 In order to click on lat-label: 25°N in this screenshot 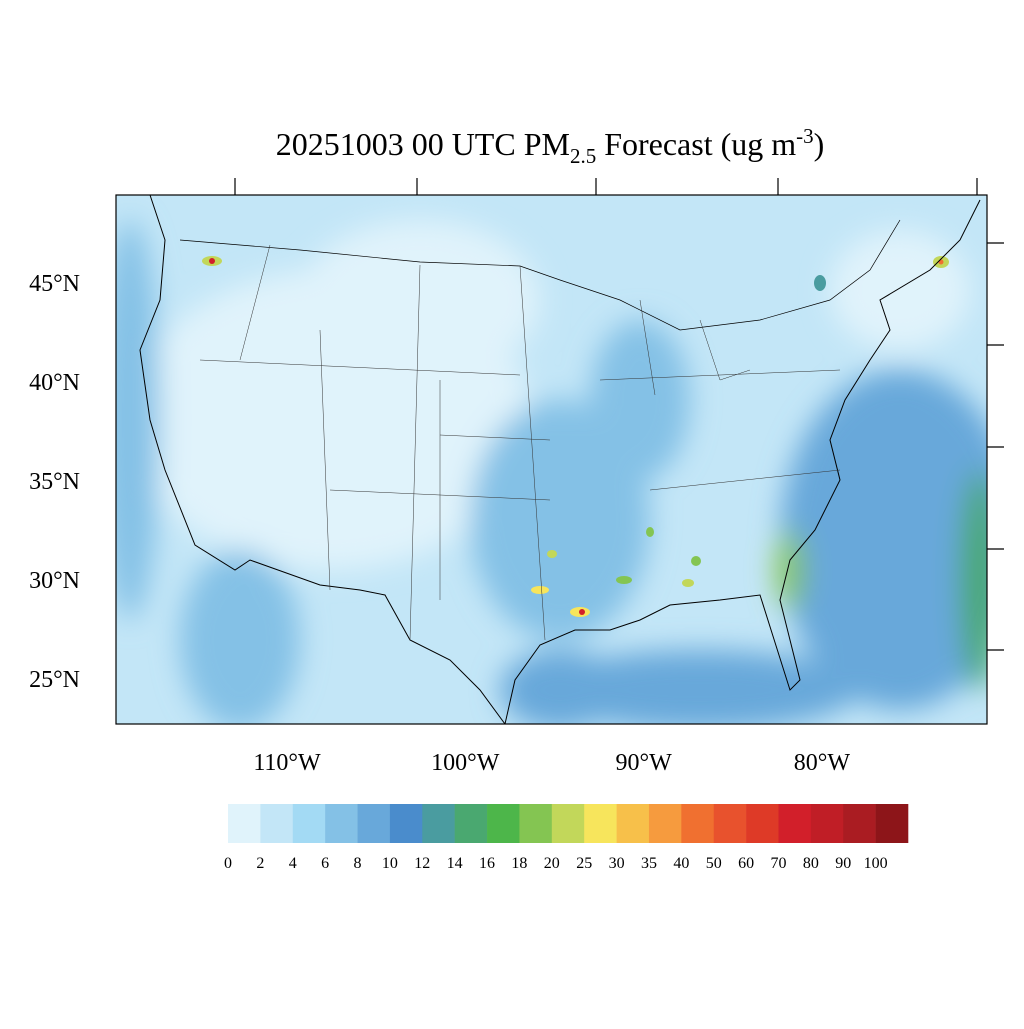, I will do `click(54, 680)`.